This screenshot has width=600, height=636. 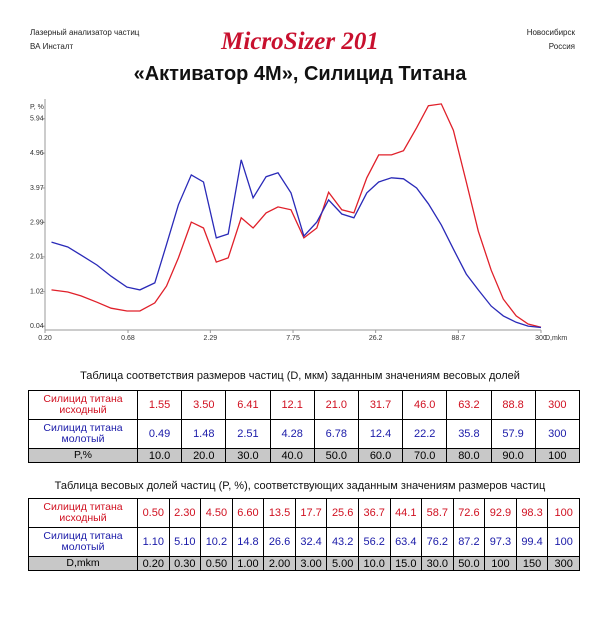 What do you see at coordinates (500, 542) in the screenshot?
I see `cell: 97.3` at bounding box center [500, 542].